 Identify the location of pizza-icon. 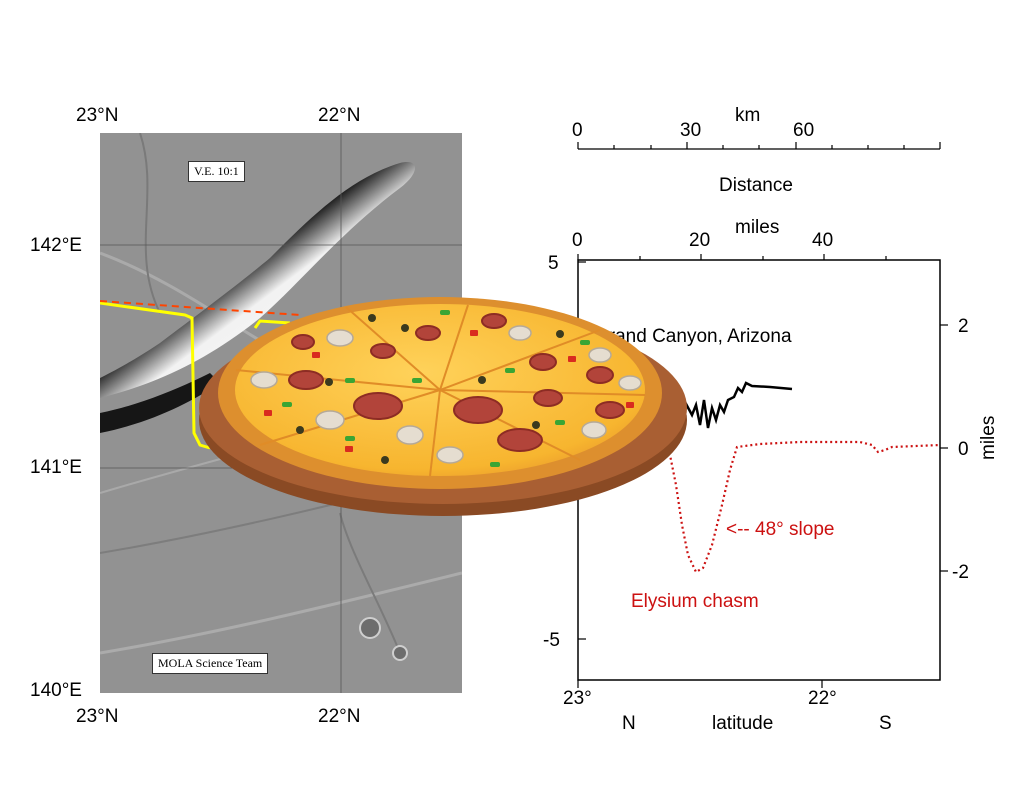
(443, 406).